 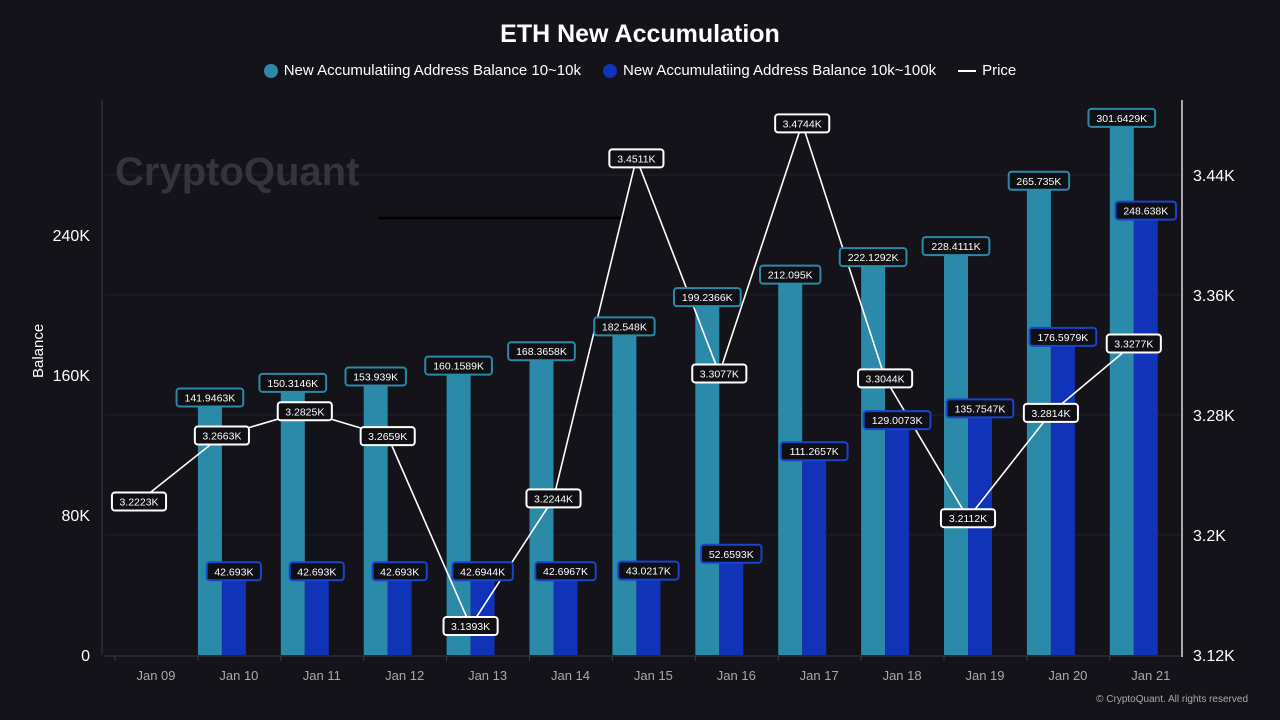 I want to click on legend-line-icon, so click(x=967, y=70).